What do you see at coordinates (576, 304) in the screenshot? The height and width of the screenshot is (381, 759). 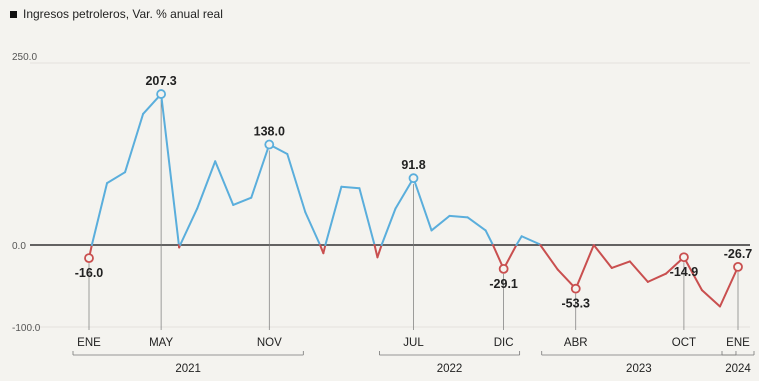 I see `data-label: -53.3` at bounding box center [576, 304].